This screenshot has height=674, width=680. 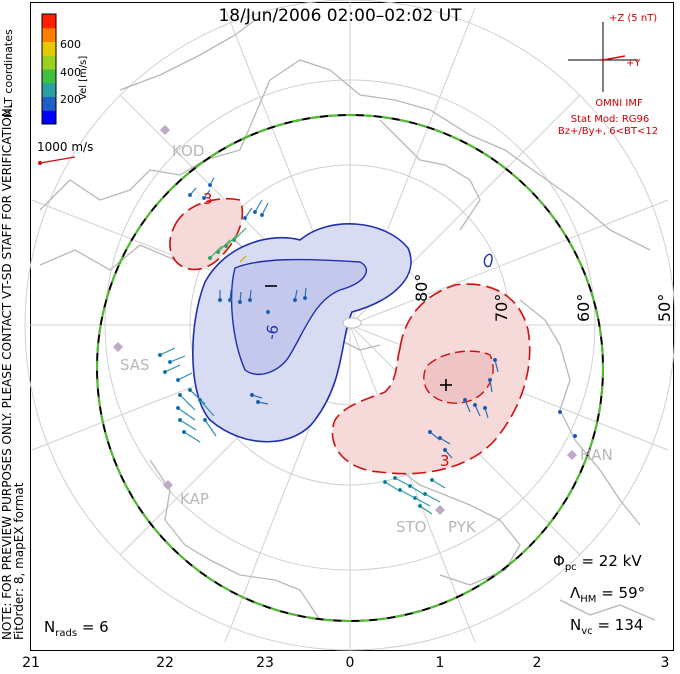 What do you see at coordinates (165, 663) in the screenshot?
I see `mlt-tick-22: 22` at bounding box center [165, 663].